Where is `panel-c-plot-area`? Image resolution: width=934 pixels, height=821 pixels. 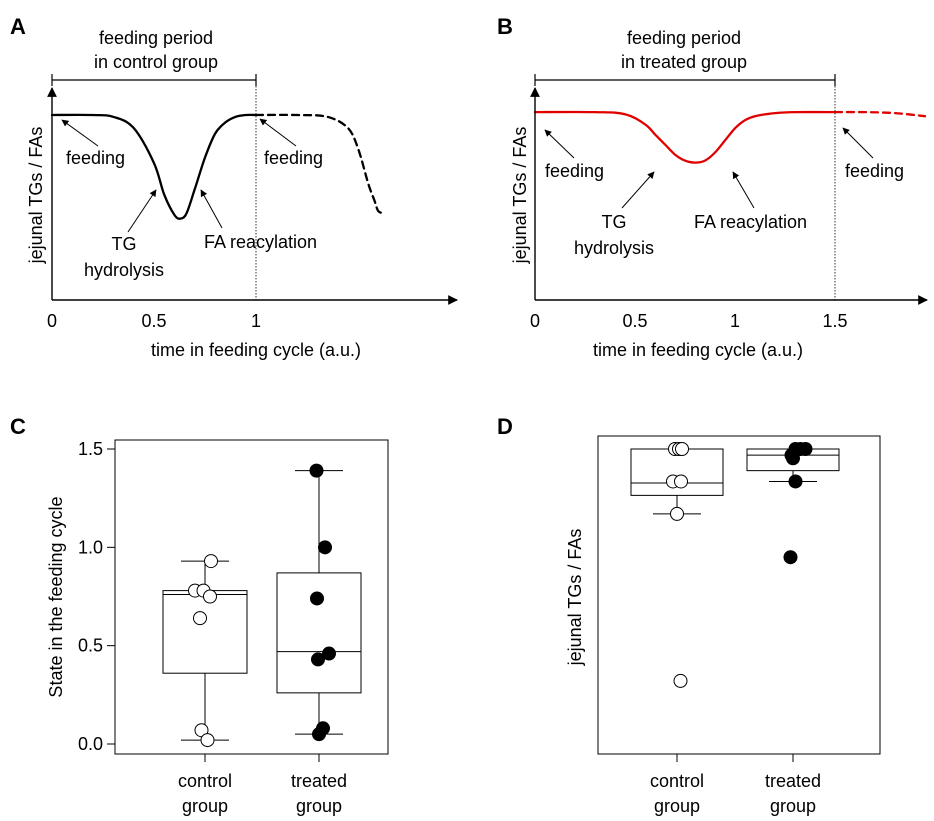
panel-c-plot-area is located at coordinates (262, 605).